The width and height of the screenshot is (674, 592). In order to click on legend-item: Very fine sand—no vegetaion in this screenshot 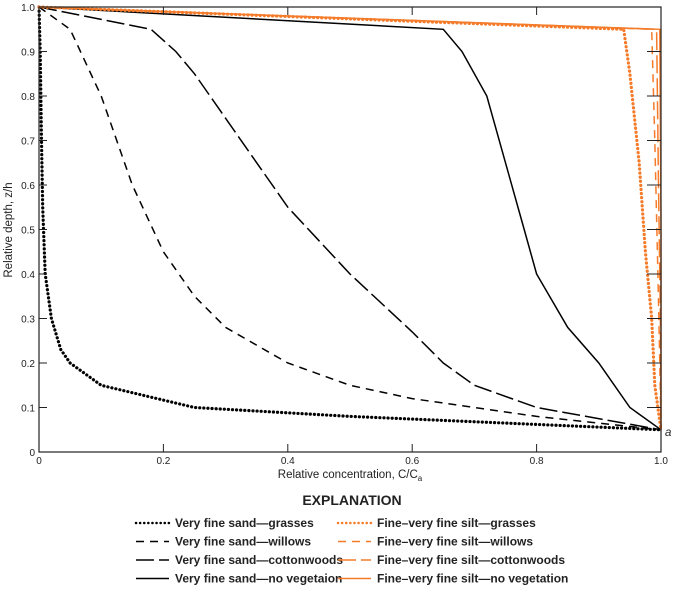, I will do `click(239, 579)`.